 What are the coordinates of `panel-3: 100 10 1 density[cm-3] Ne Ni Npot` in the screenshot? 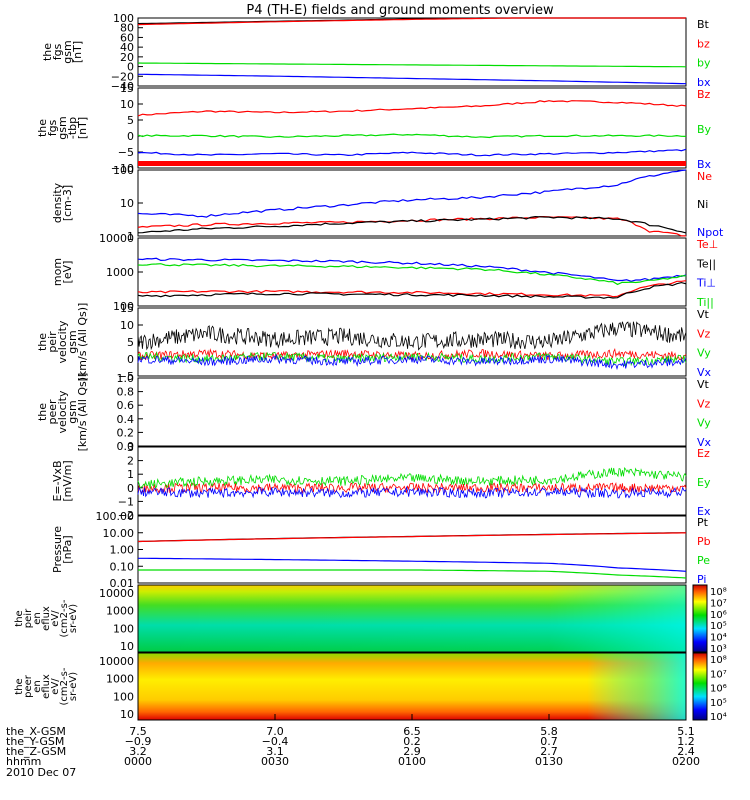 It's located at (387, 203).